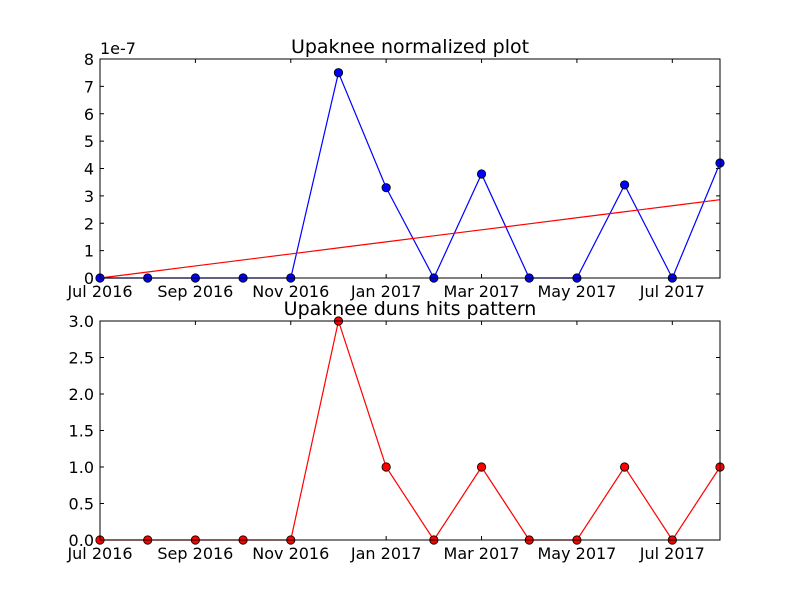 Image resolution: width=800 pixels, height=600 pixels. What do you see at coordinates (81, 358) in the screenshot?
I see `y-tick-label: 2.5` at bounding box center [81, 358].